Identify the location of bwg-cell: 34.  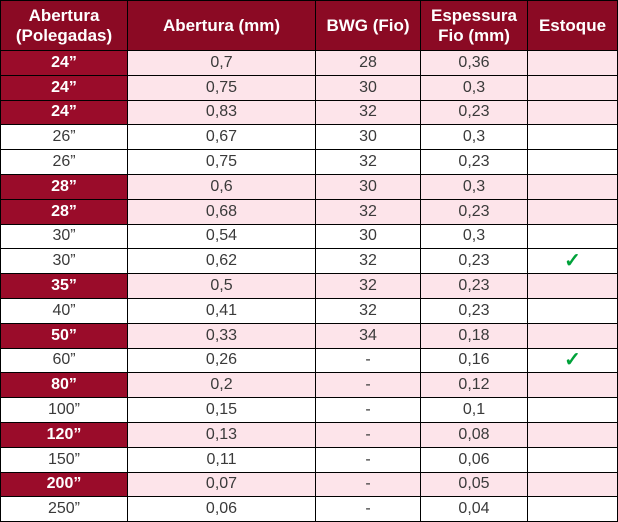
(368, 335).